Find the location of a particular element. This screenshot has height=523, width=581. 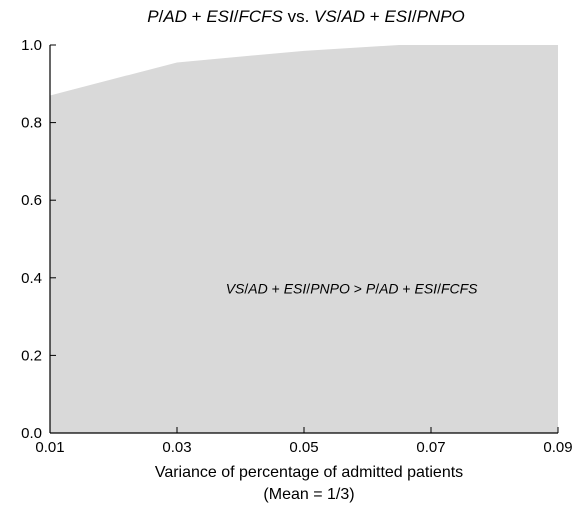

x-tick-label: 0.05 is located at coordinates (303, 447).